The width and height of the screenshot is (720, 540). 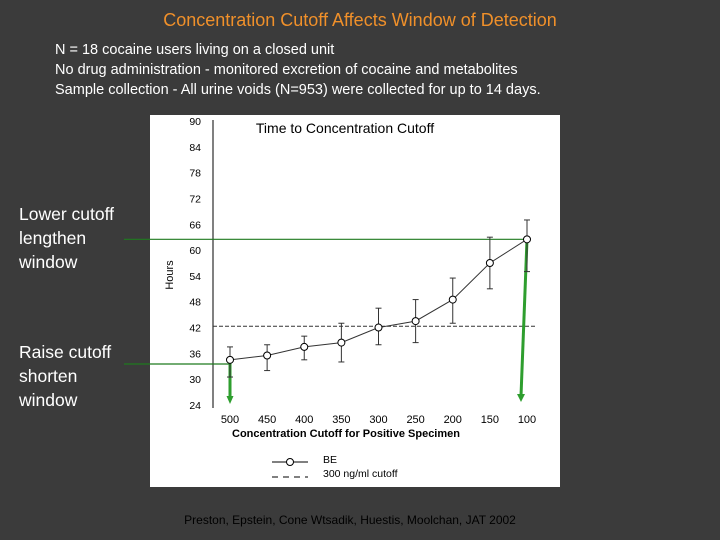 I want to click on x-tick-label: 400, so click(x=304, y=420).